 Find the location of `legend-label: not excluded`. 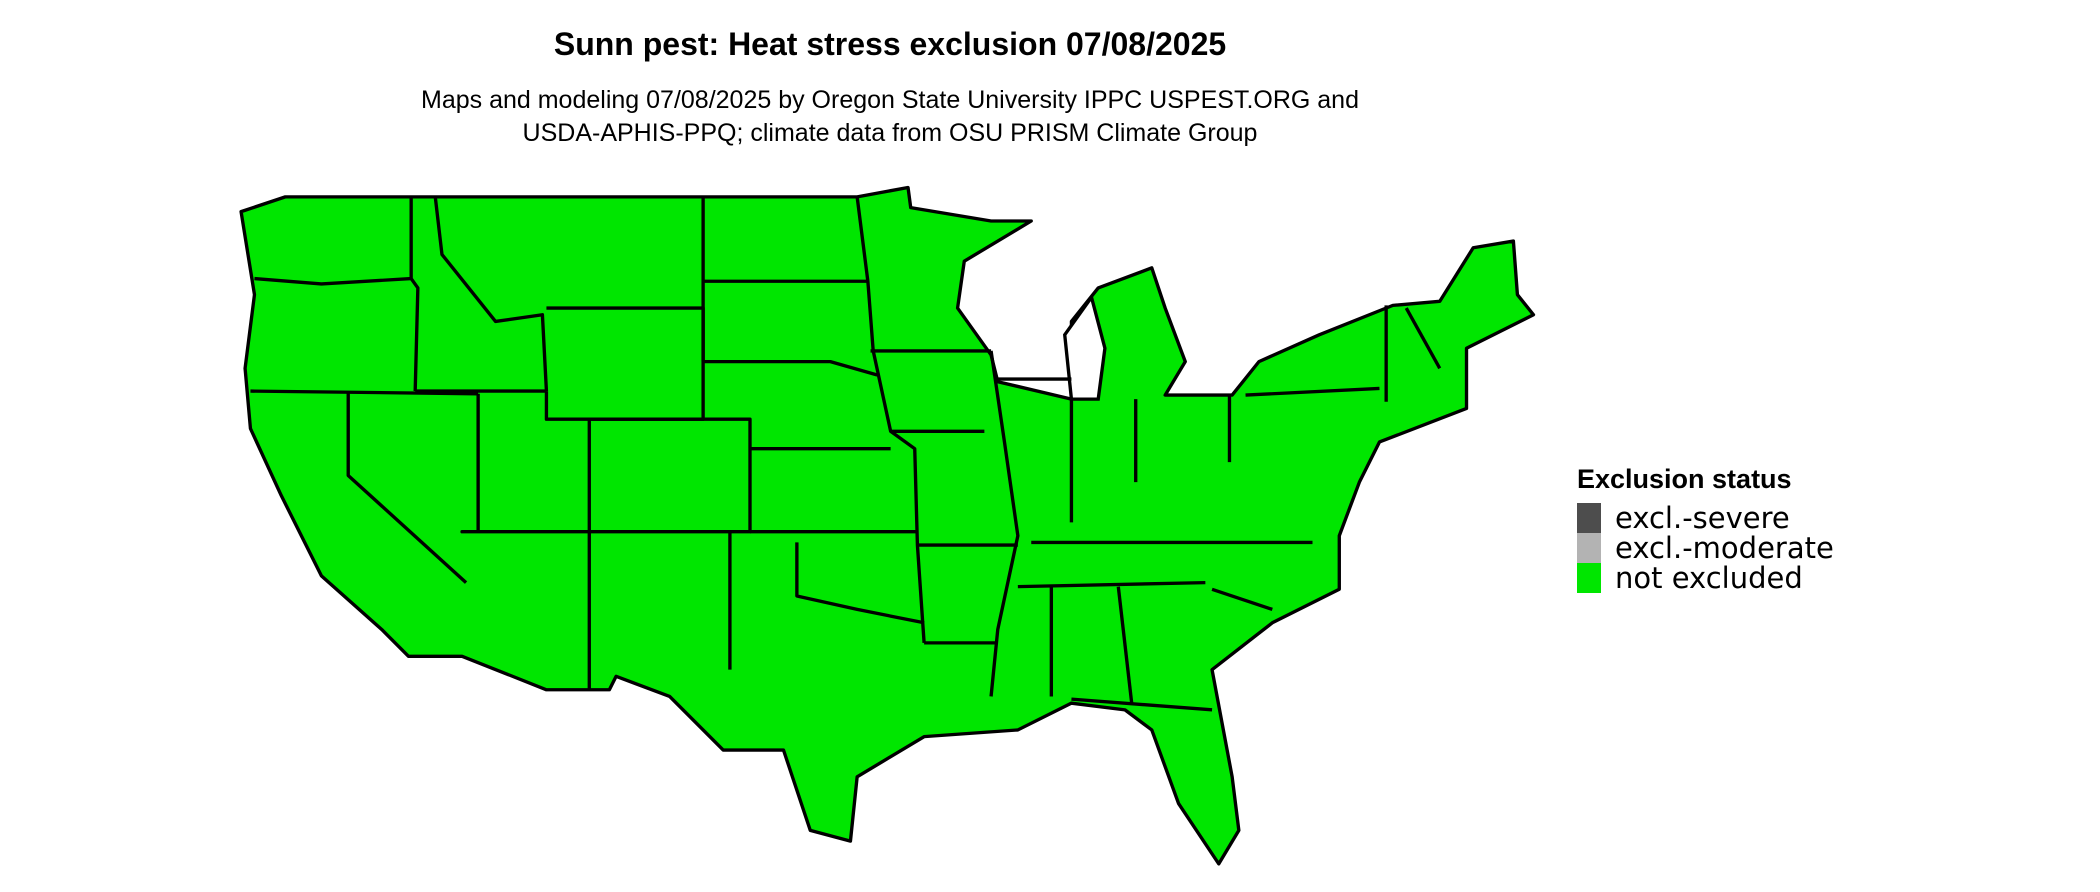

legend-label: not excluded is located at coordinates (1709, 578).